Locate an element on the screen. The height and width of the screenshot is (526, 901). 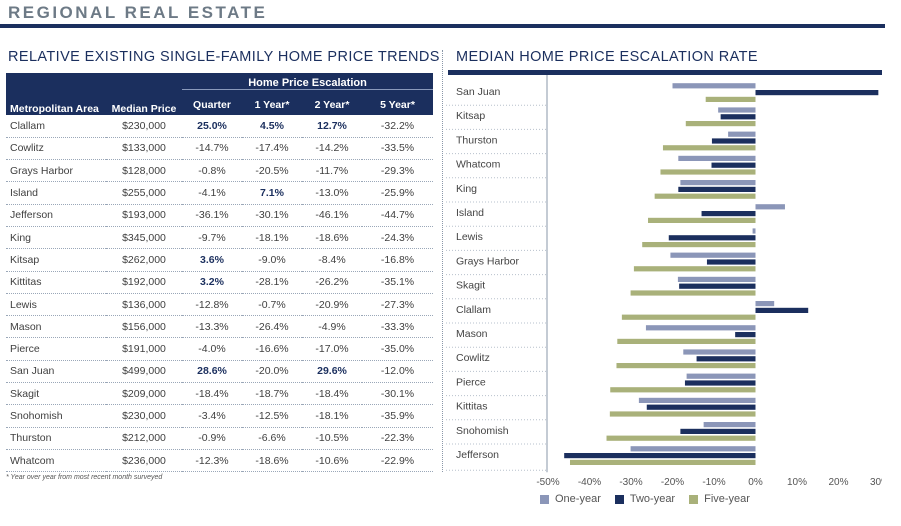
cell-area: Jefferson is located at coordinates (56, 215).